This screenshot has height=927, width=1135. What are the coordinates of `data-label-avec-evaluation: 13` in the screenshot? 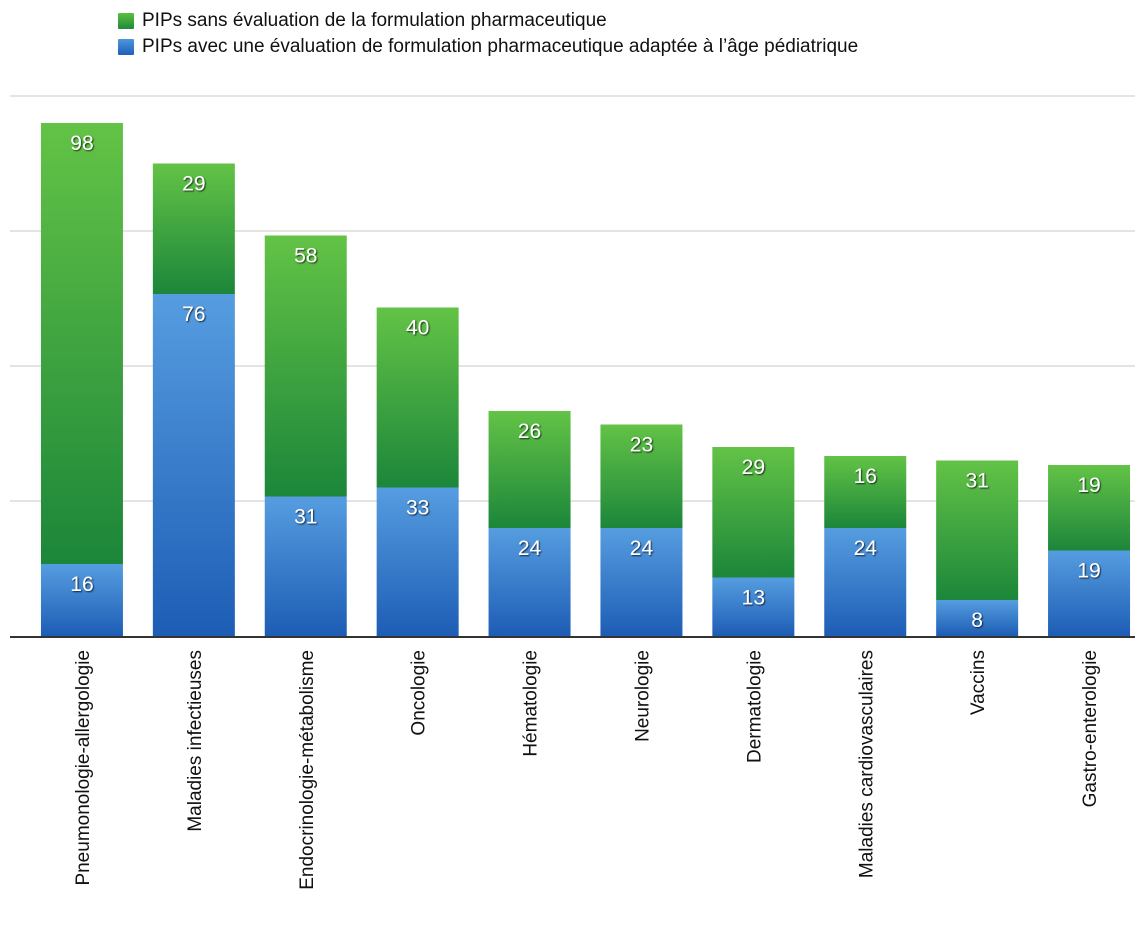 It's located at (753, 598).